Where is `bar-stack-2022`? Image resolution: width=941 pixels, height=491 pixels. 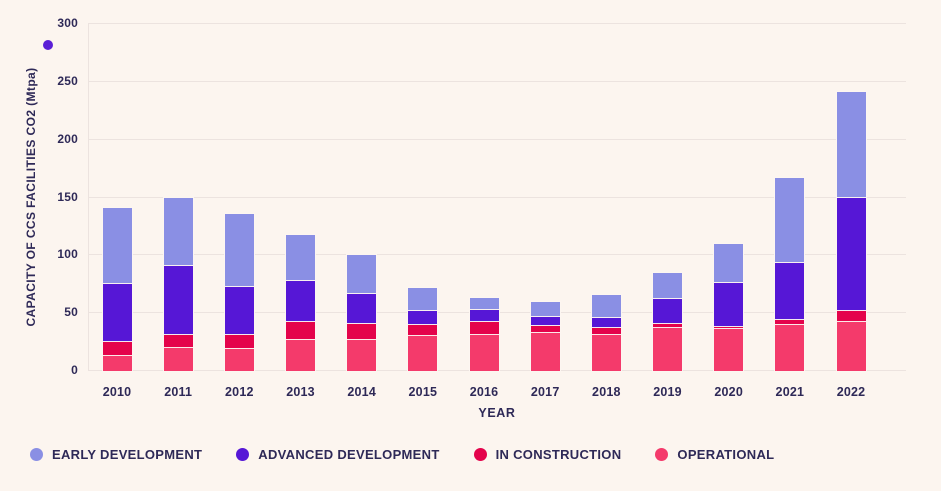
bar-stack-2022 is located at coordinates (851, 231).